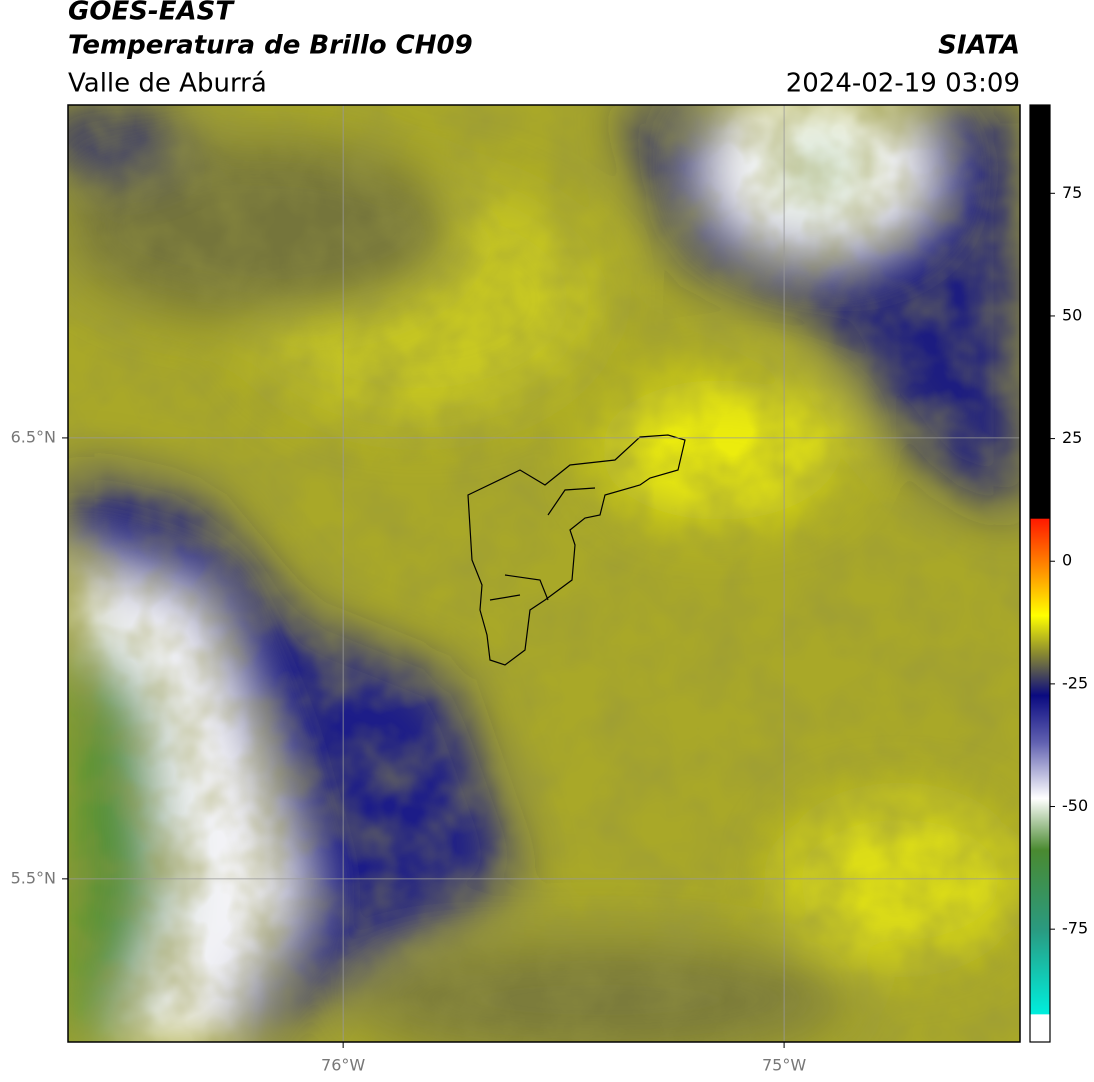 This screenshot has height=1082, width=1094. I want to click on colorbar, so click(1040, 573).